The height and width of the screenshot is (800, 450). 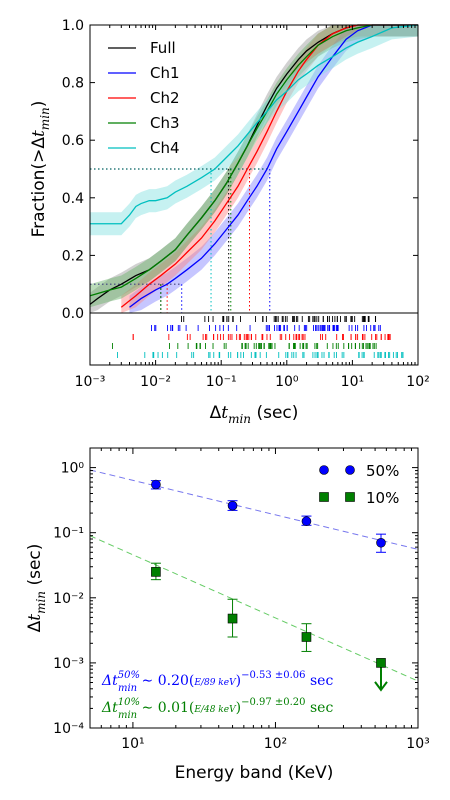 What do you see at coordinates (287, 382) in the screenshot?
I see `x-tick-label: 10⁰` at bounding box center [287, 382].